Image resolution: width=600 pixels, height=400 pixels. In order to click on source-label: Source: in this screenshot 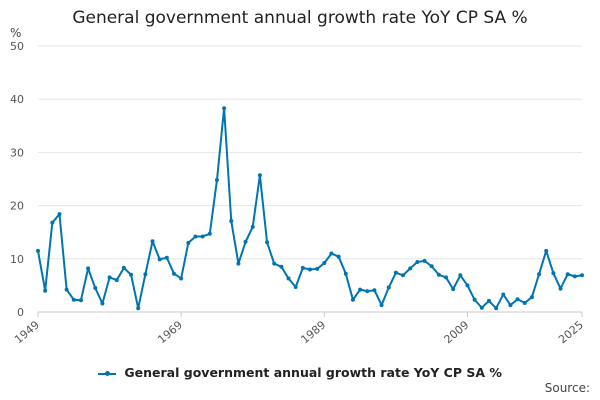, I will do `click(567, 388)`.